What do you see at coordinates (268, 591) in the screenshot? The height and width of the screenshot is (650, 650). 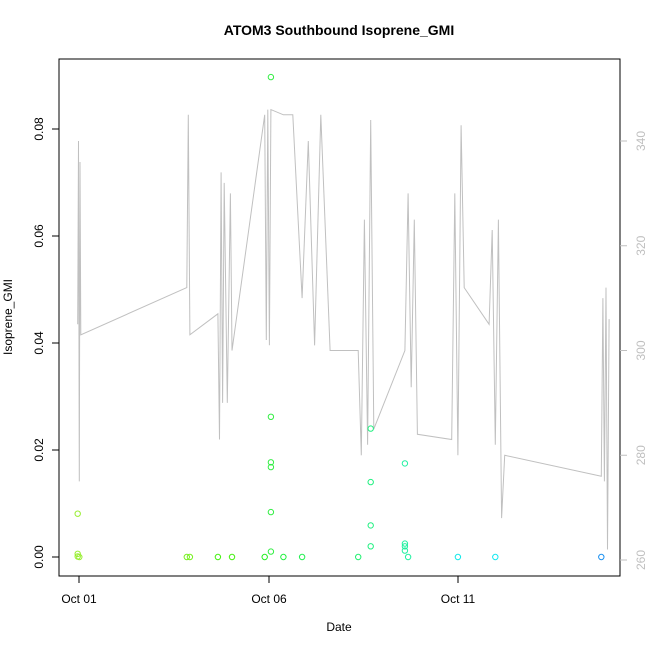 I see `x-axis: Oct 01 Oct 06 Oct 11` at bounding box center [268, 591].